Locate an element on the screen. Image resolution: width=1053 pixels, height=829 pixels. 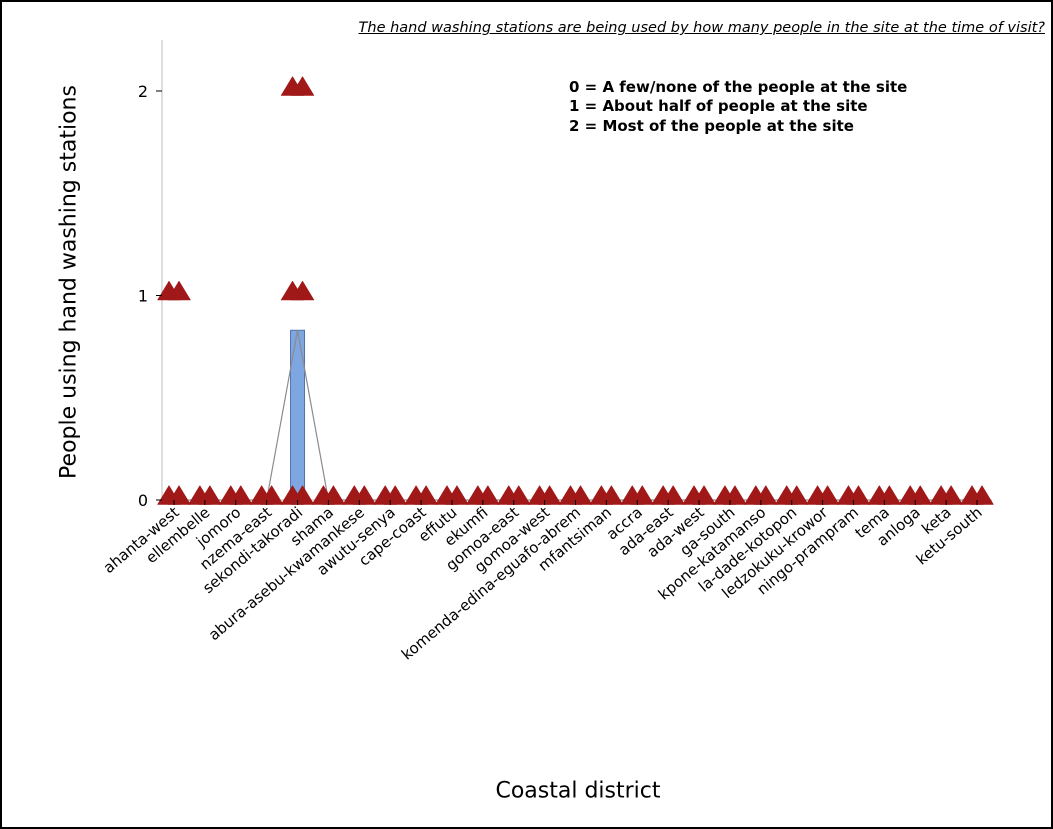
y-tick-label-2: 2 is located at coordinates (143, 91).